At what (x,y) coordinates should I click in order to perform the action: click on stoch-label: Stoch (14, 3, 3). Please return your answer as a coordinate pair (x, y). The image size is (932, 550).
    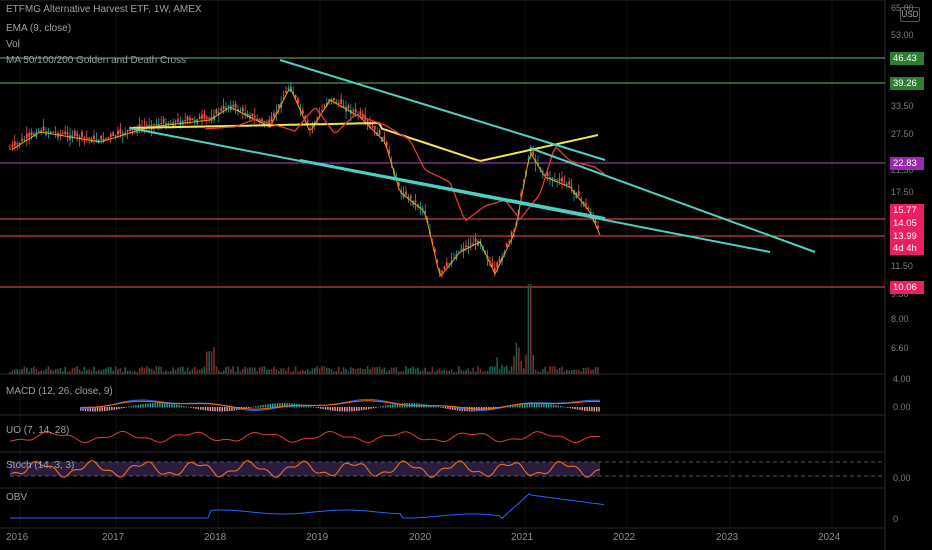
    Looking at the image, I should click on (40, 465).